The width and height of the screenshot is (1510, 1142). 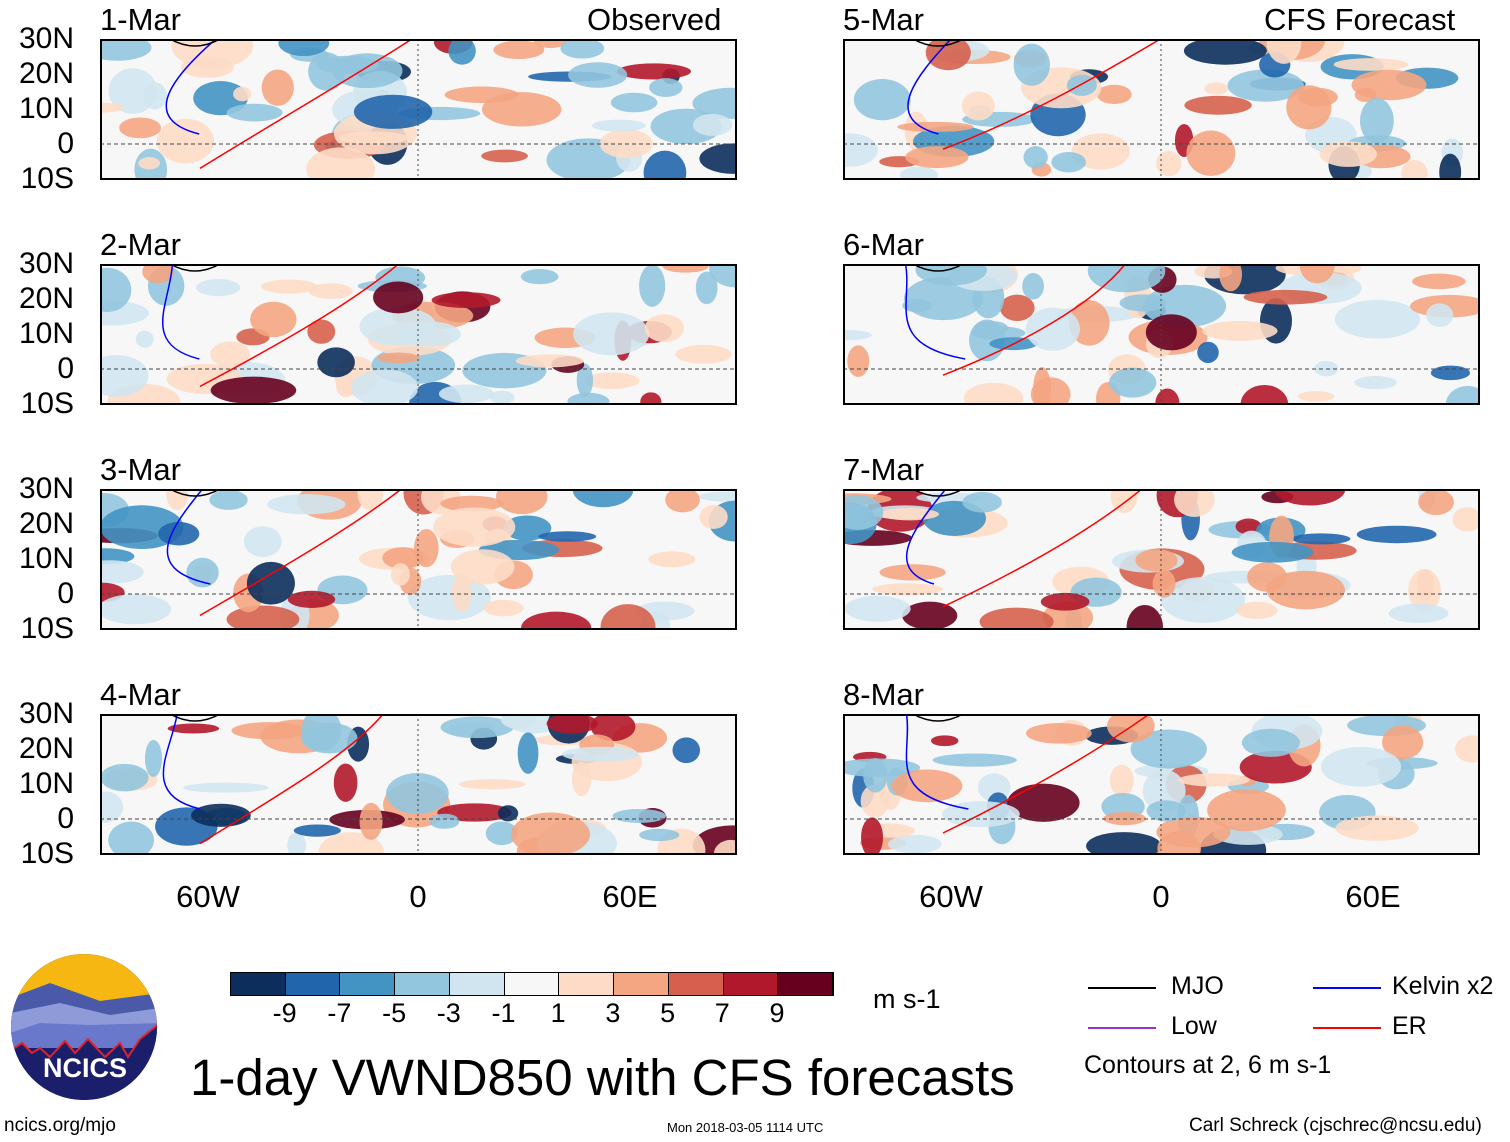 What do you see at coordinates (140, 694) in the screenshot?
I see `panel-date: 4-Mar` at bounding box center [140, 694].